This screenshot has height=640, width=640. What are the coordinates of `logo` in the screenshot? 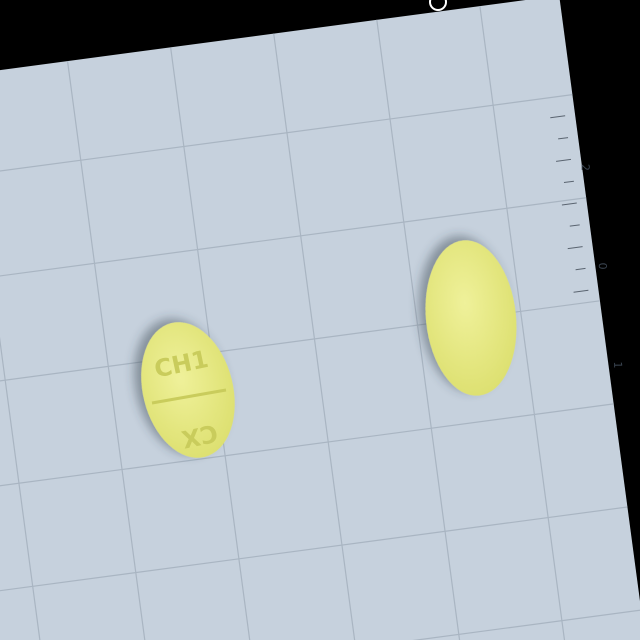 It's located at (438, 5).